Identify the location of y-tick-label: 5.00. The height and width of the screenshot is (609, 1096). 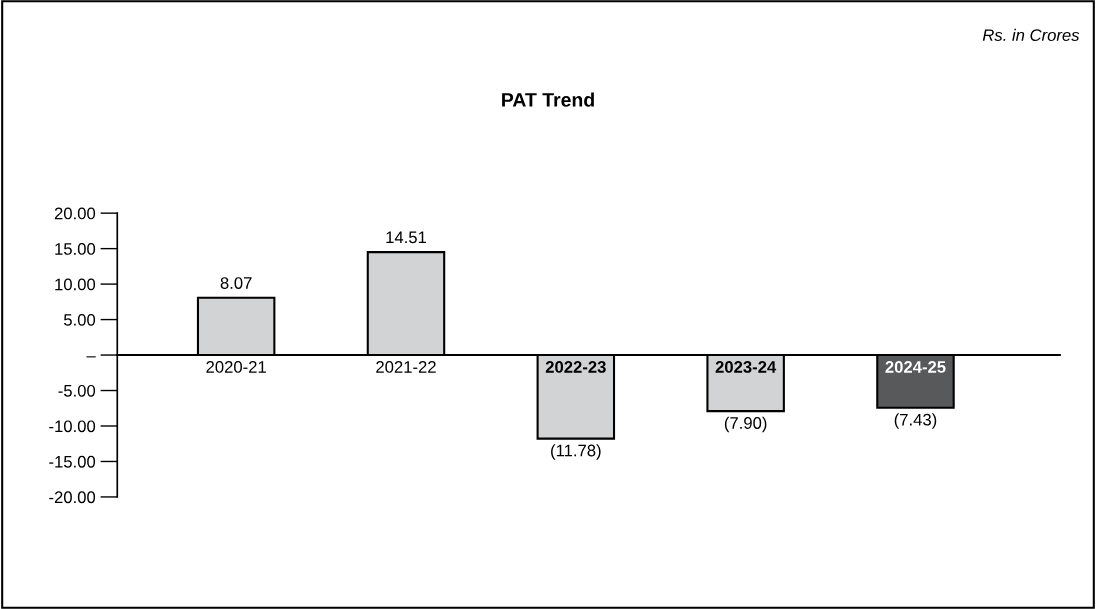
(79, 319).